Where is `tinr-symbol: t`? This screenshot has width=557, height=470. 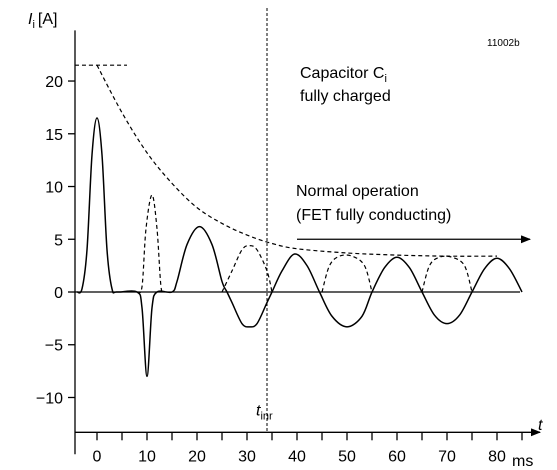 tinr-symbol: t is located at coordinates (258, 410).